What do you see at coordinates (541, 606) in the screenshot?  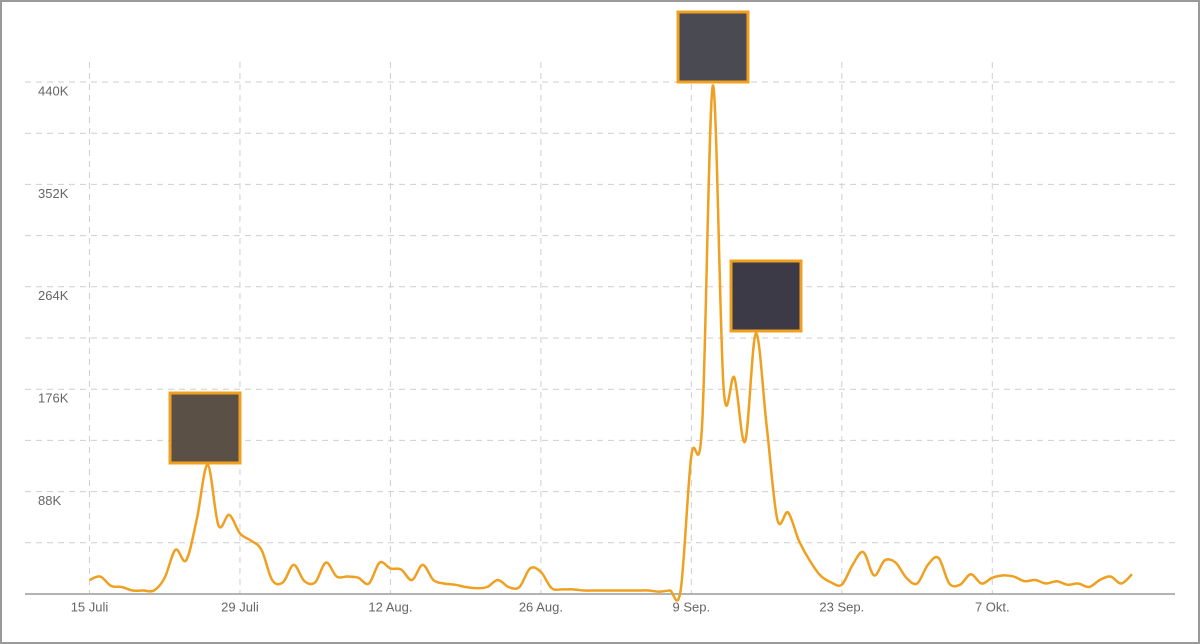 I see `x-tick-label: 26 Aug.` at bounding box center [541, 606].